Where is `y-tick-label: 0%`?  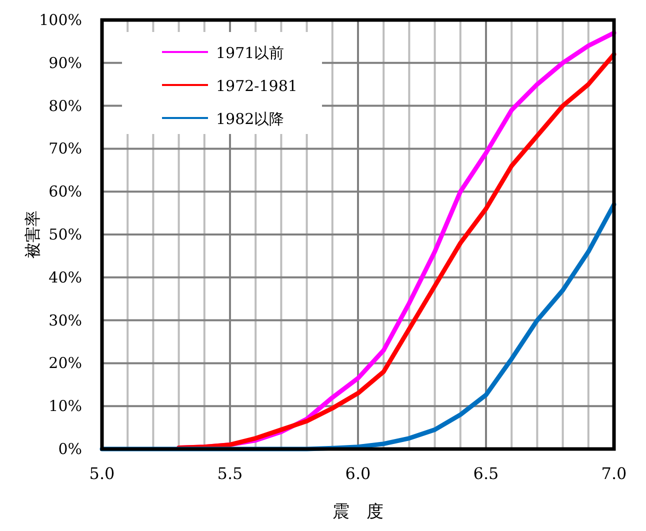
y-tick-label: 0% is located at coordinates (70, 449).